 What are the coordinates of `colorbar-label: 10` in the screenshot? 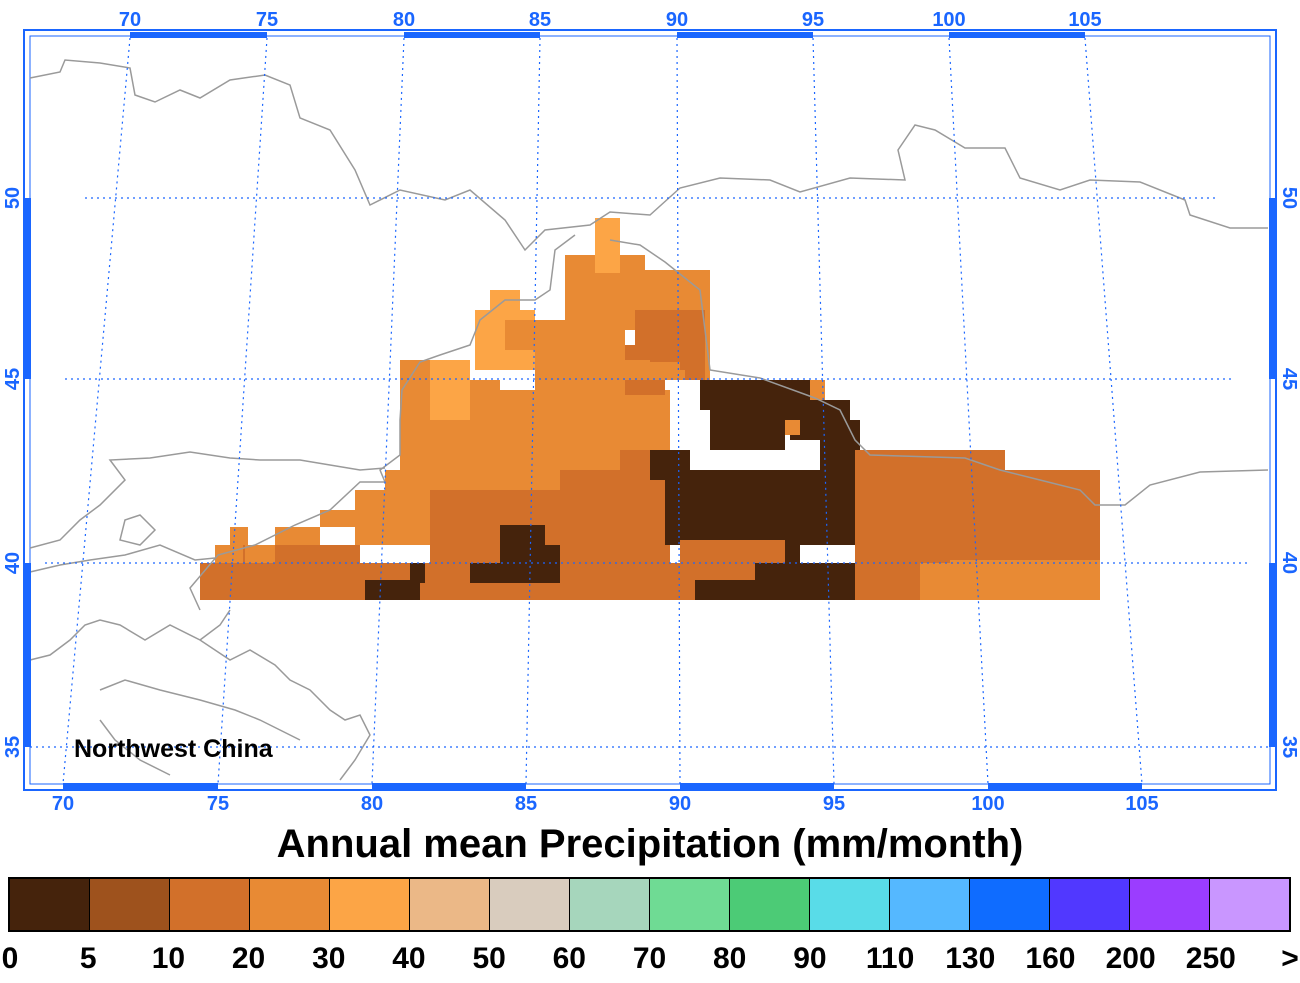 It's located at (168, 958).